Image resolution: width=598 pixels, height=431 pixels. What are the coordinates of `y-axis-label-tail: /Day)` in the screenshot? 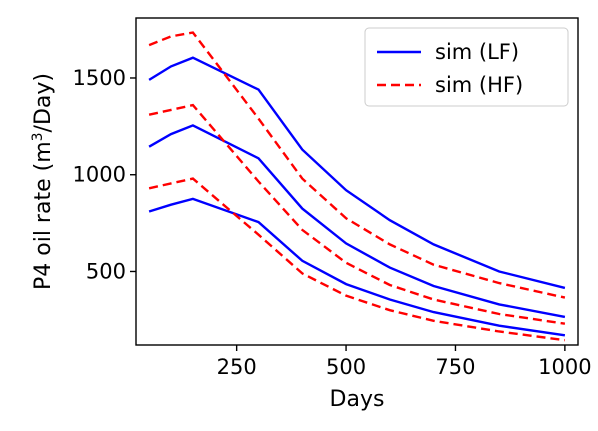 It's located at (43, 102).